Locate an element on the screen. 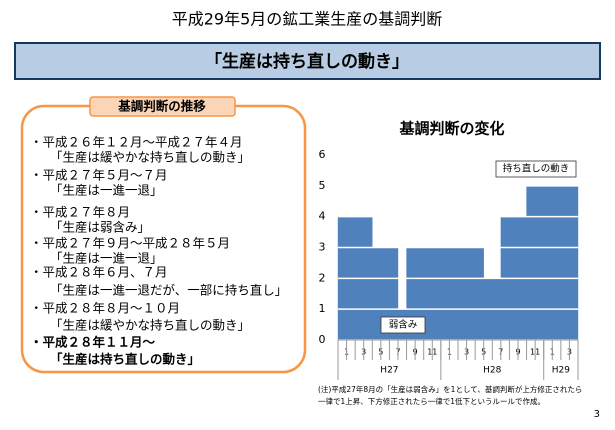 The width and height of the screenshot is (615, 430). banner-box is located at coordinates (307, 61).